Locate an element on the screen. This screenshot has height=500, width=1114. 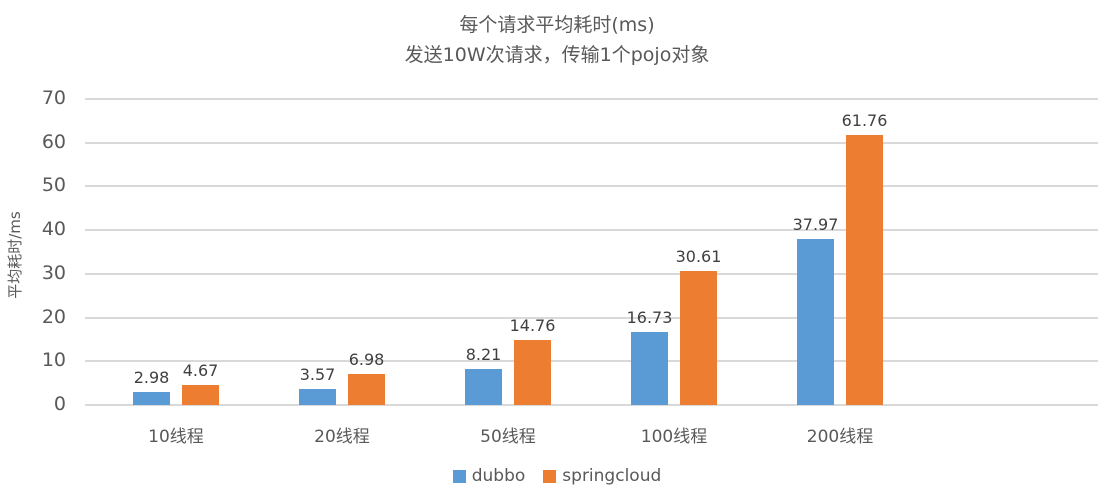
data-label: 61.76 is located at coordinates (864, 121).